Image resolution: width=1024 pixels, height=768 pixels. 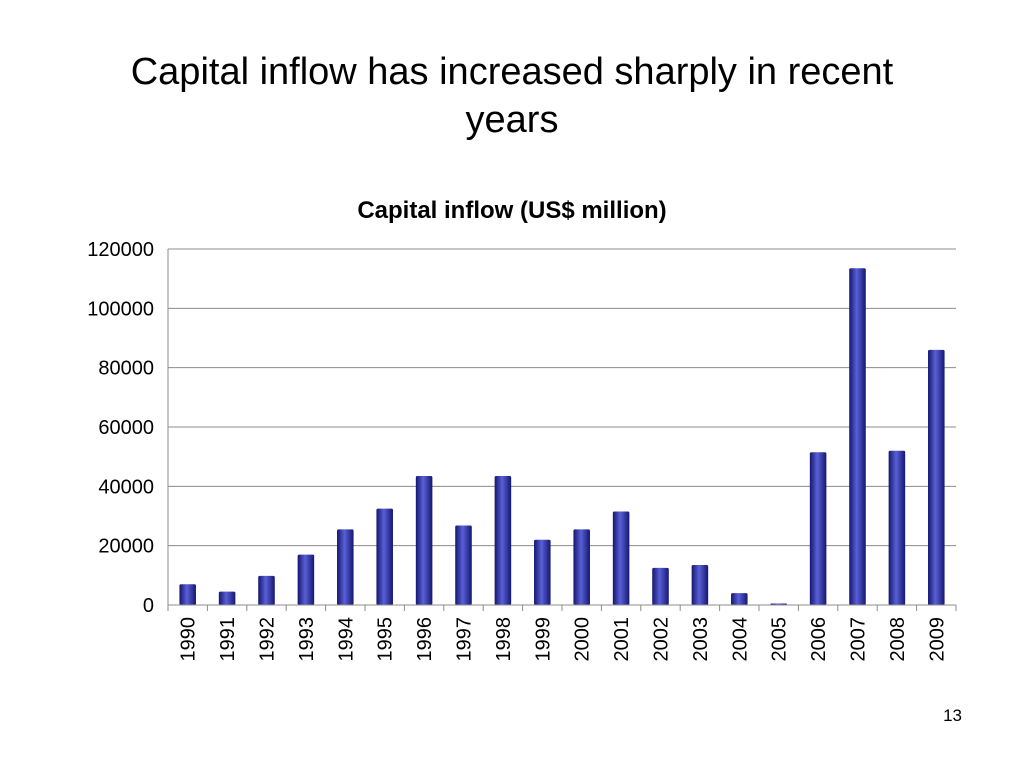 What do you see at coordinates (463, 565) in the screenshot?
I see `bar-1997` at bounding box center [463, 565].